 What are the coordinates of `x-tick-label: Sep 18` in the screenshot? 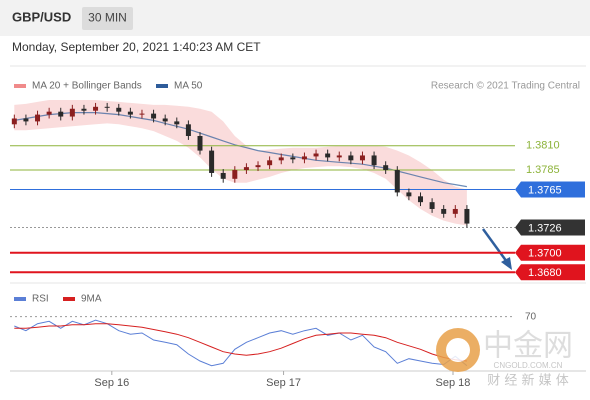 It's located at (453, 383).